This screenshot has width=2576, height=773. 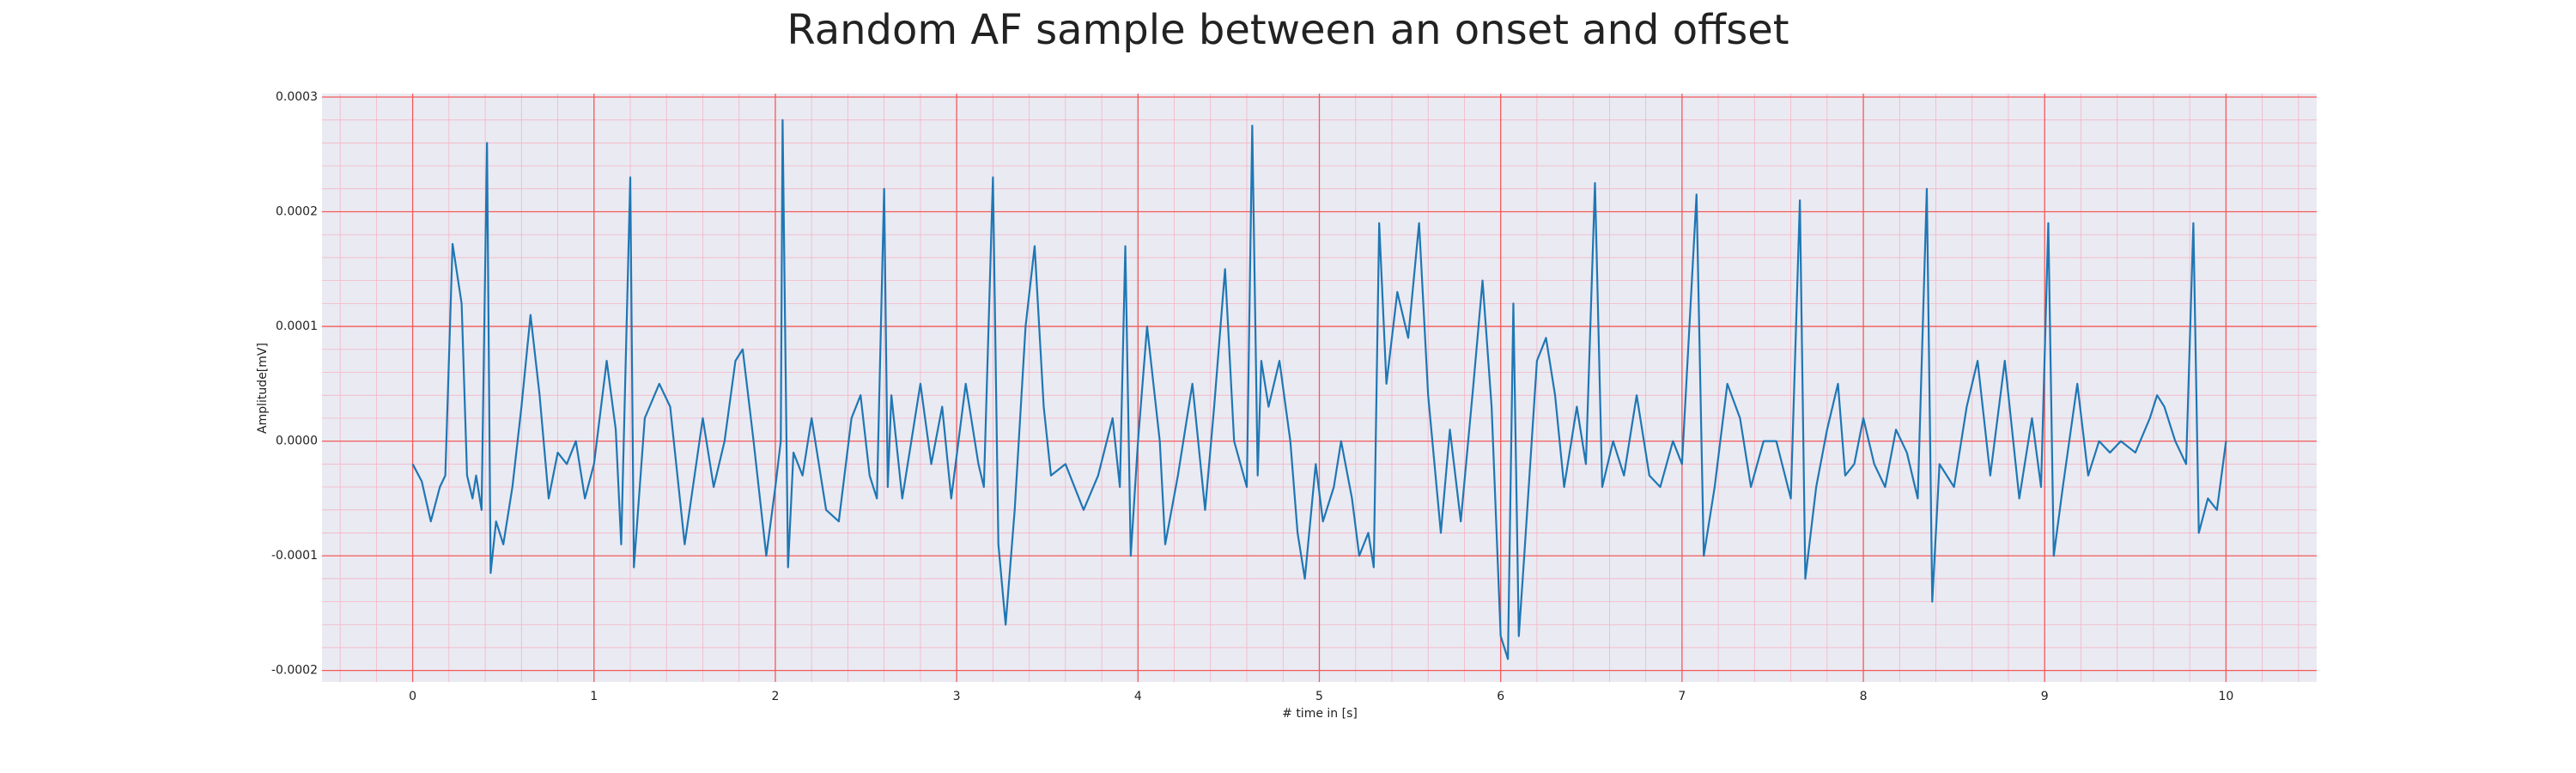 What do you see at coordinates (1682, 696) in the screenshot?
I see `x-tick-label: 7` at bounding box center [1682, 696].